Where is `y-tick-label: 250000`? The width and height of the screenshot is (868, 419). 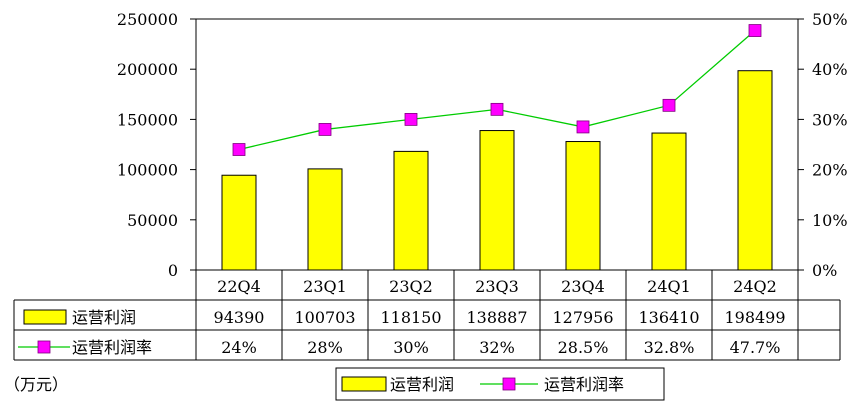
y-tick-label: 250000 is located at coordinates (147, 19).